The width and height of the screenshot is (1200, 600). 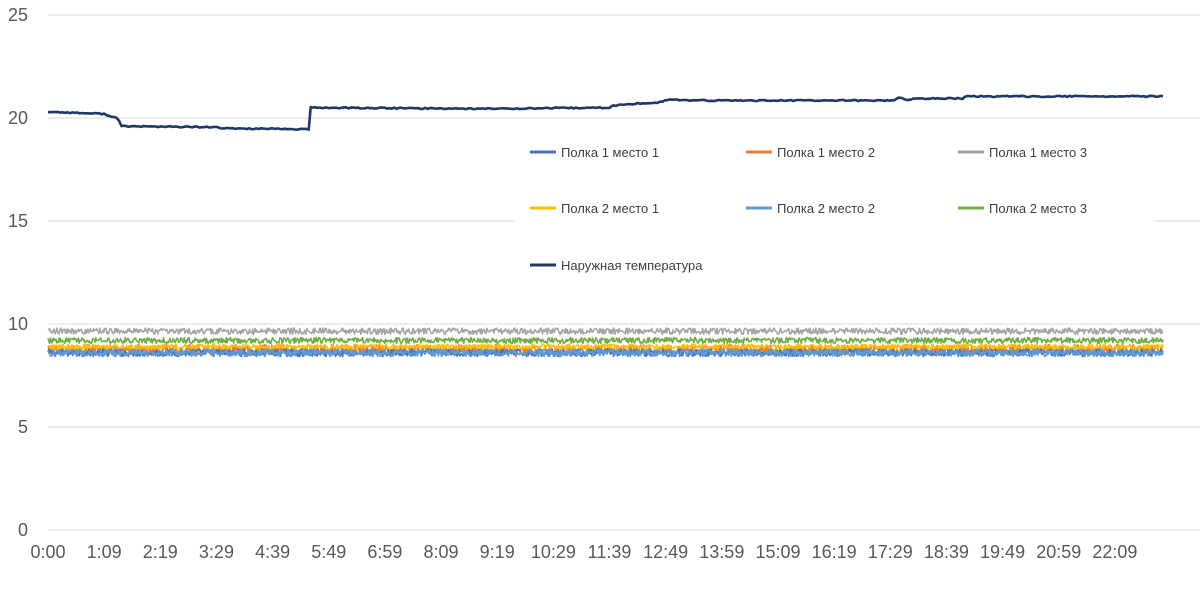 What do you see at coordinates (610, 208) in the screenshot?
I see `legend-label: Полка 2 место 1` at bounding box center [610, 208].